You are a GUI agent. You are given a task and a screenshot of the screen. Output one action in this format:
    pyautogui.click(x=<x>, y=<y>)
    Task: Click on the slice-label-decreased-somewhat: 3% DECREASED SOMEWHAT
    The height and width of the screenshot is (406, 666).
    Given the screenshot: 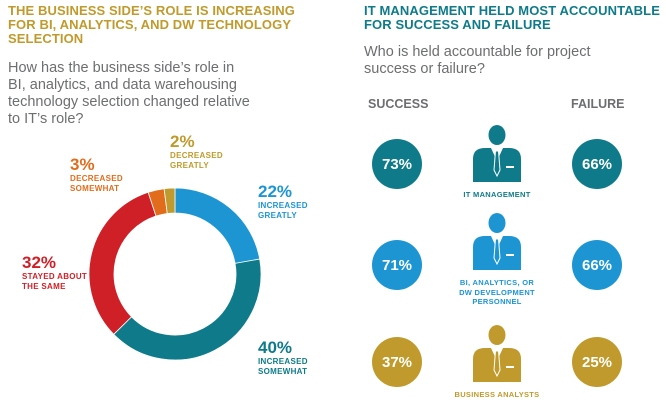 What is the action you would take?
    pyautogui.click(x=96, y=175)
    